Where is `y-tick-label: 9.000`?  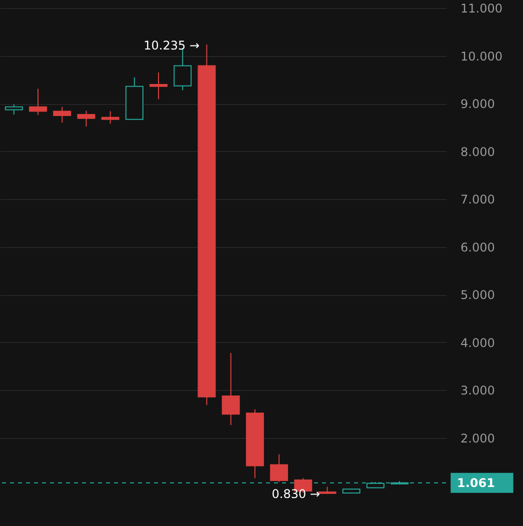 y-tick-label: 9.000 is located at coordinates (477, 104).